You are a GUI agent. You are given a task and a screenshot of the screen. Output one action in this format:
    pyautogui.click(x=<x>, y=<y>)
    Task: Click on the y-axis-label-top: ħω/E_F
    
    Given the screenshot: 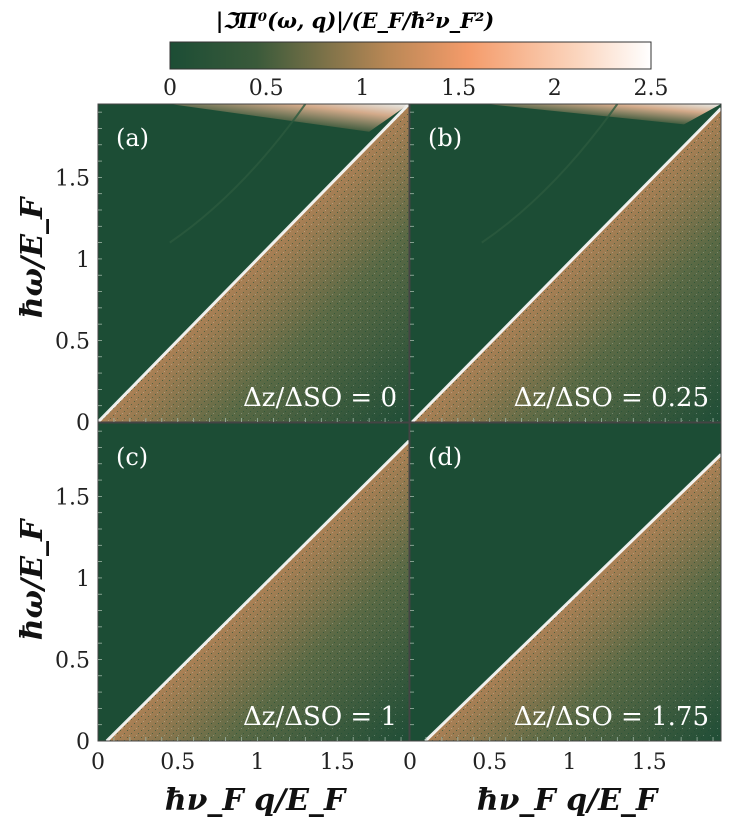 What is the action you would take?
    pyautogui.click(x=32, y=256)
    